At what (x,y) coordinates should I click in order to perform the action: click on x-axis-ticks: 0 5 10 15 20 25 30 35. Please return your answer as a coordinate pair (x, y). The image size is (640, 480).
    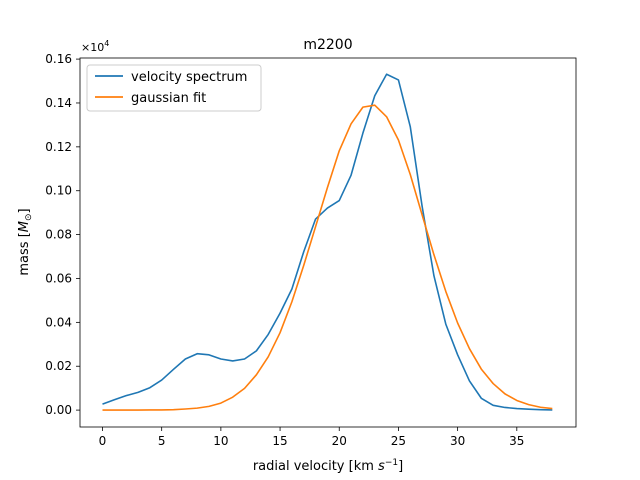
    Looking at the image, I should click on (311, 437).